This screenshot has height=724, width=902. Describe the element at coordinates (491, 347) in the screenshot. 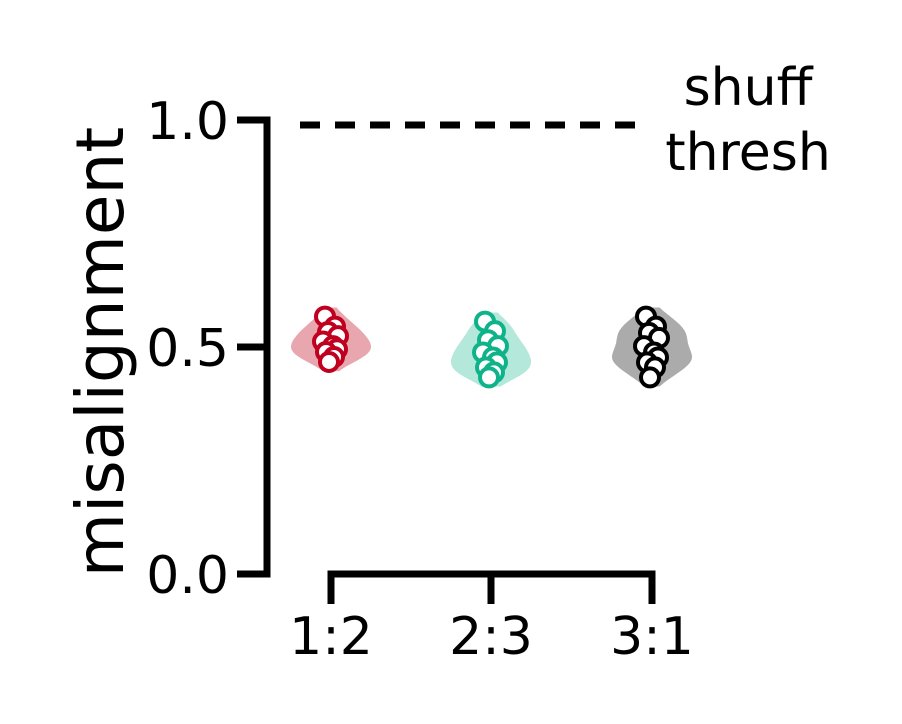

I see `plot-area` at that location.